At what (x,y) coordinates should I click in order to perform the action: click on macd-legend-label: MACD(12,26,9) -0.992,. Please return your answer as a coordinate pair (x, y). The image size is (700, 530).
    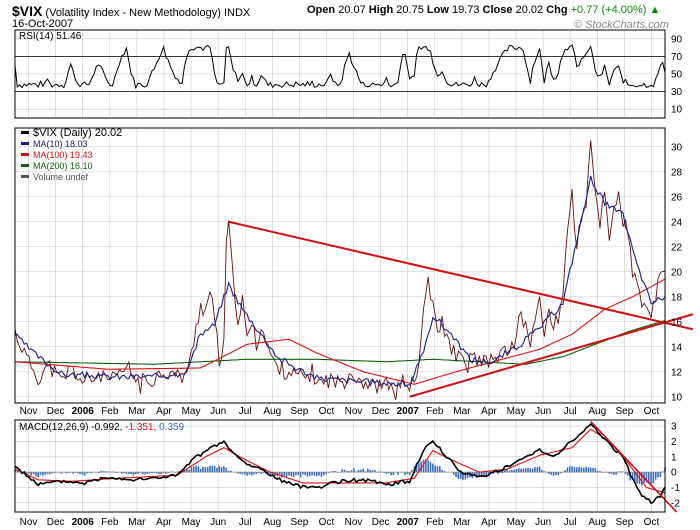
    Looking at the image, I should click on (70, 427).